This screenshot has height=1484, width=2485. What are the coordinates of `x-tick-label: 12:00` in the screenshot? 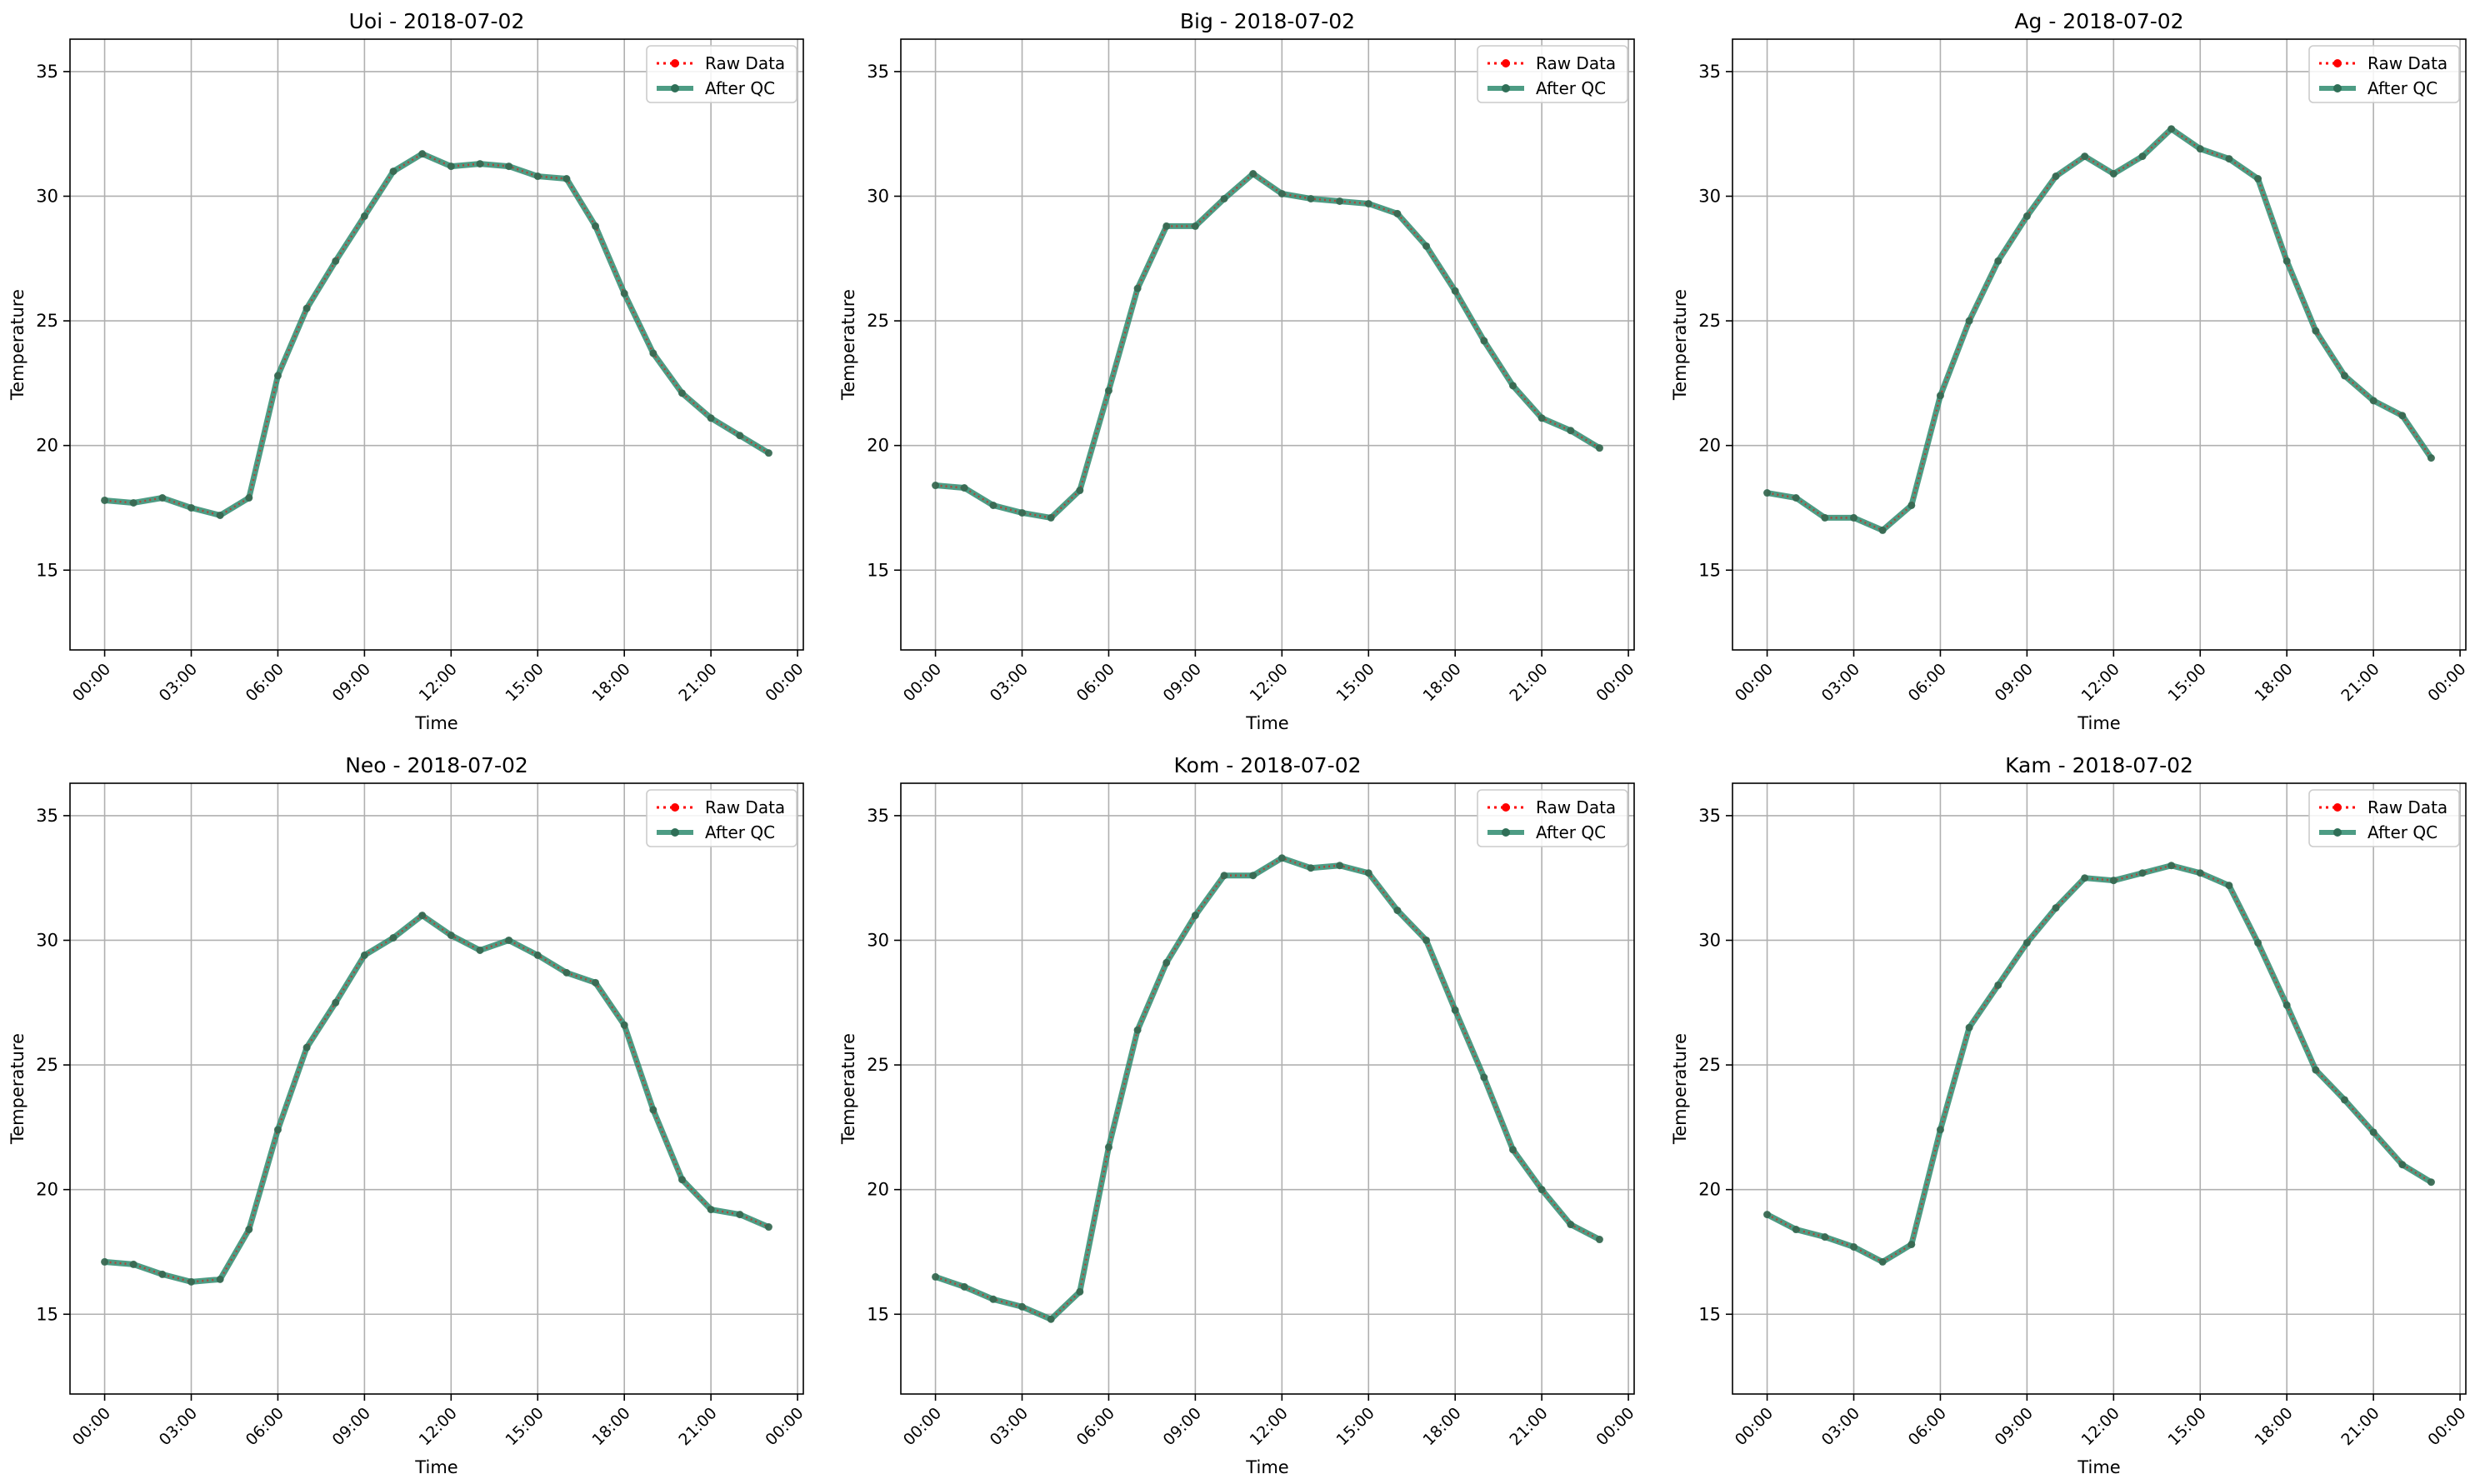 It's located at (2100, 682).